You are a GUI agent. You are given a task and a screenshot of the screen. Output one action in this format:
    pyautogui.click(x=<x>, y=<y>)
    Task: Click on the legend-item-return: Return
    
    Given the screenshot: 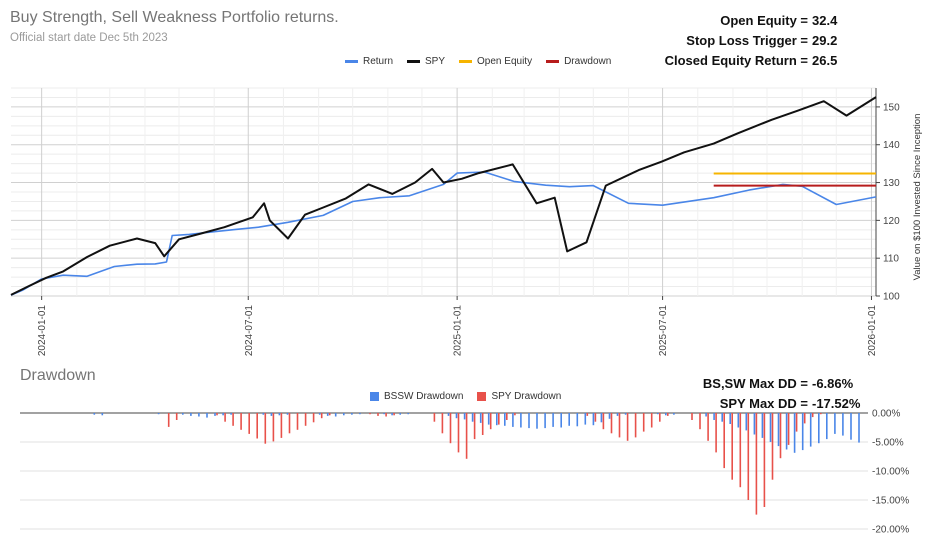 What is the action you would take?
    pyautogui.click(x=369, y=61)
    